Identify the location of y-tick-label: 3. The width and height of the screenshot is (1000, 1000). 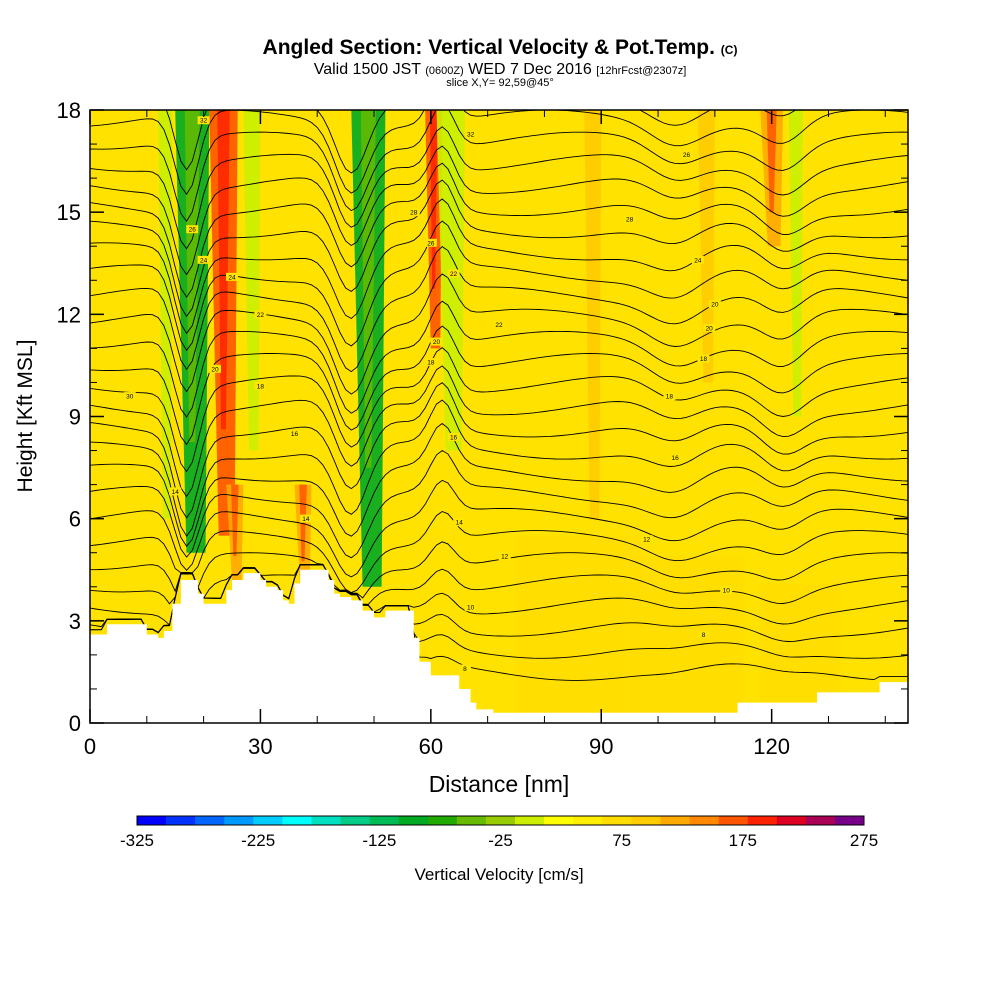
(75, 621).